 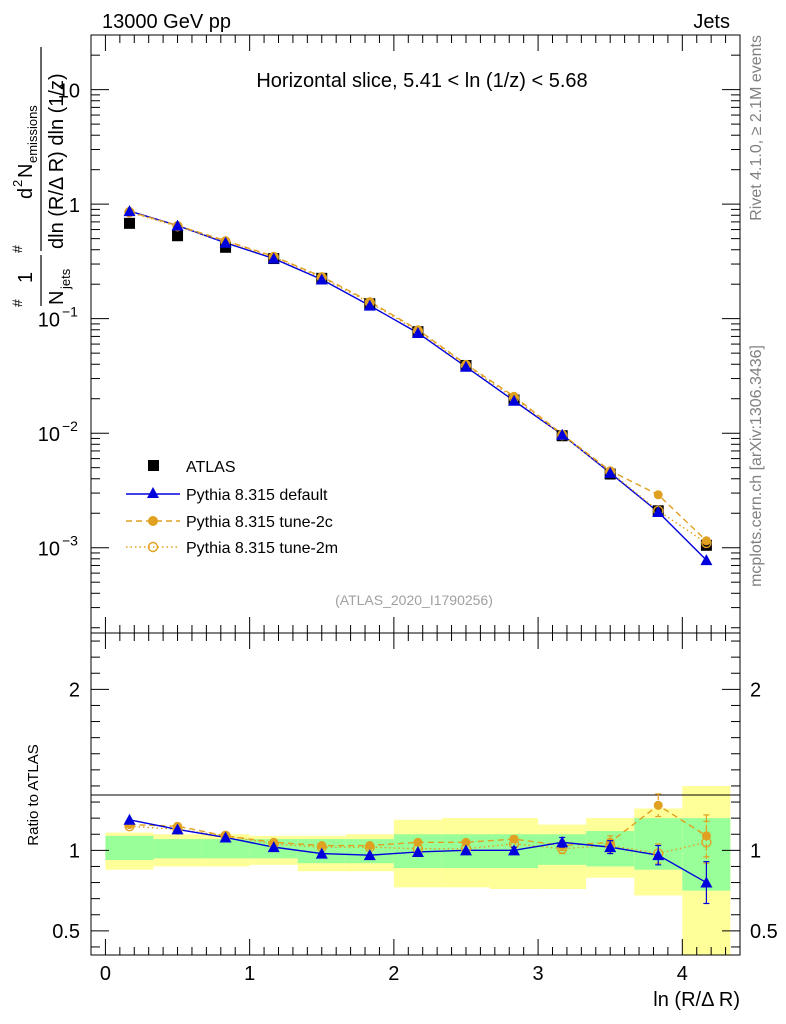 I want to click on y-tick-label-2: 10, so click(x=49, y=321).